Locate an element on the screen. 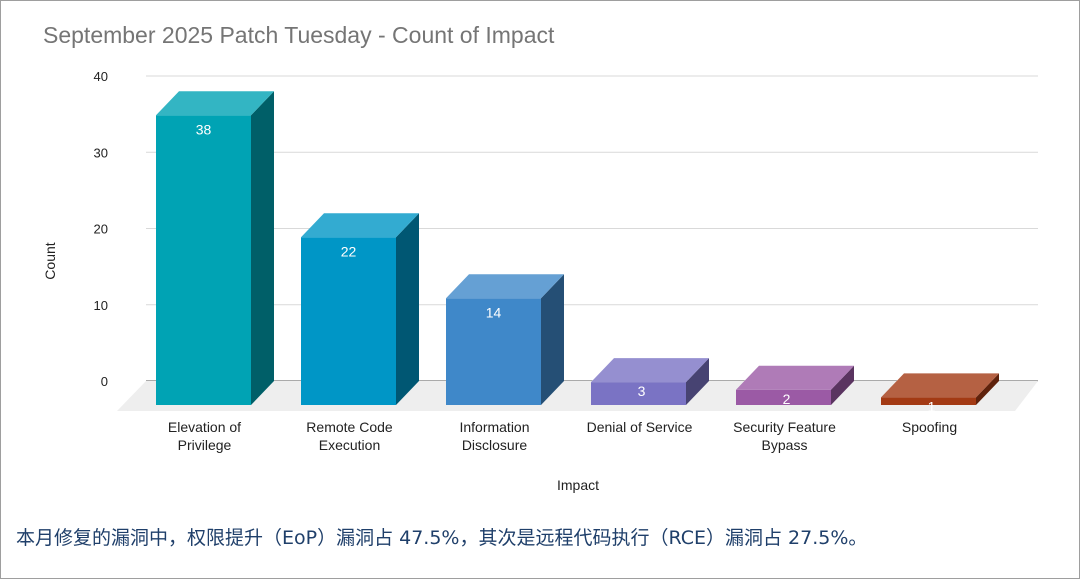  x-category-label: Spoofing is located at coordinates (929, 427).